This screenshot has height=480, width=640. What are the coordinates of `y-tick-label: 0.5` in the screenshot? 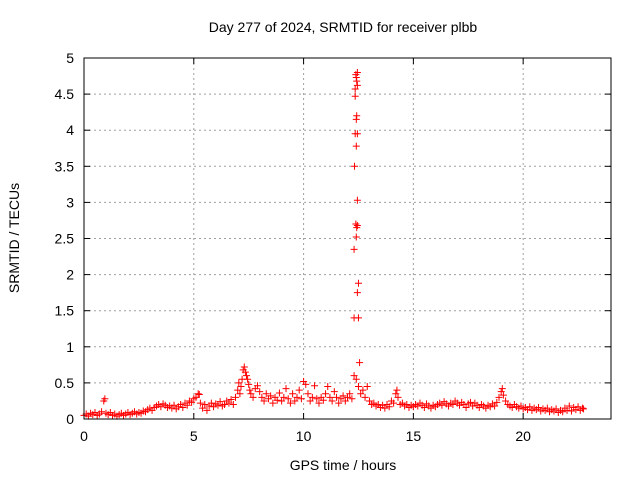 It's located at (65, 383).